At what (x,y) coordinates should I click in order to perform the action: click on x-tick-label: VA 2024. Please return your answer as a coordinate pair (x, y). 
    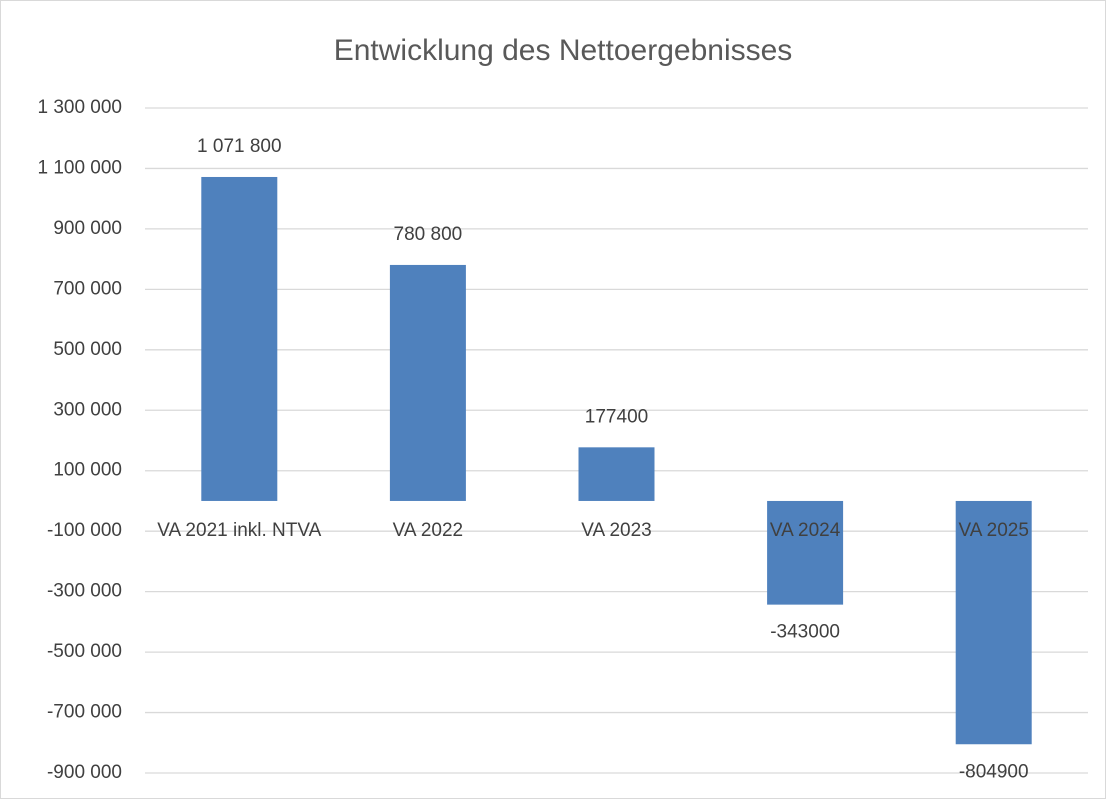
    Looking at the image, I should click on (805, 530).